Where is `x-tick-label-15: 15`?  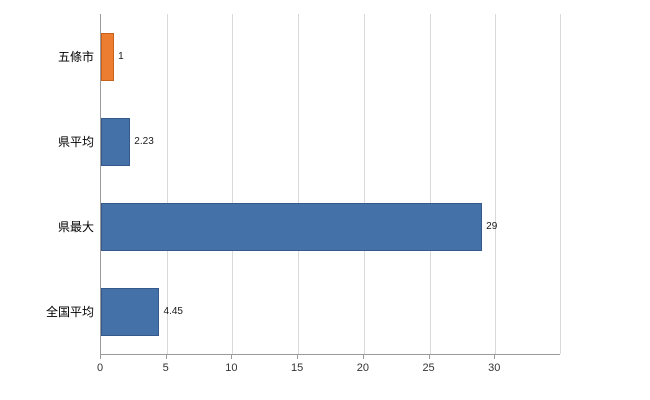
x-tick-label-15: 15 is located at coordinates (297, 368).